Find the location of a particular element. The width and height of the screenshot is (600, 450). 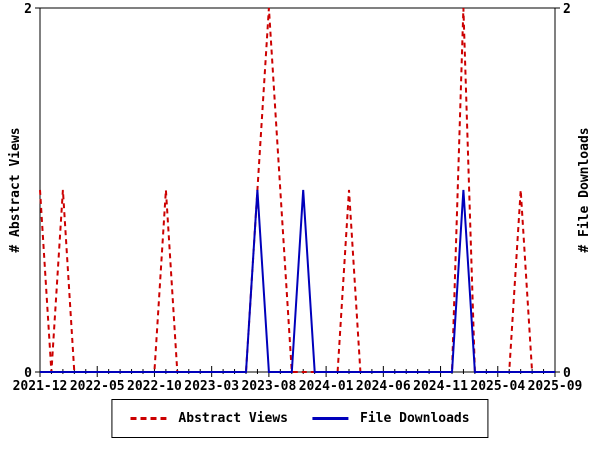

right-axis-title: # File Downloads is located at coordinates (584, 190).